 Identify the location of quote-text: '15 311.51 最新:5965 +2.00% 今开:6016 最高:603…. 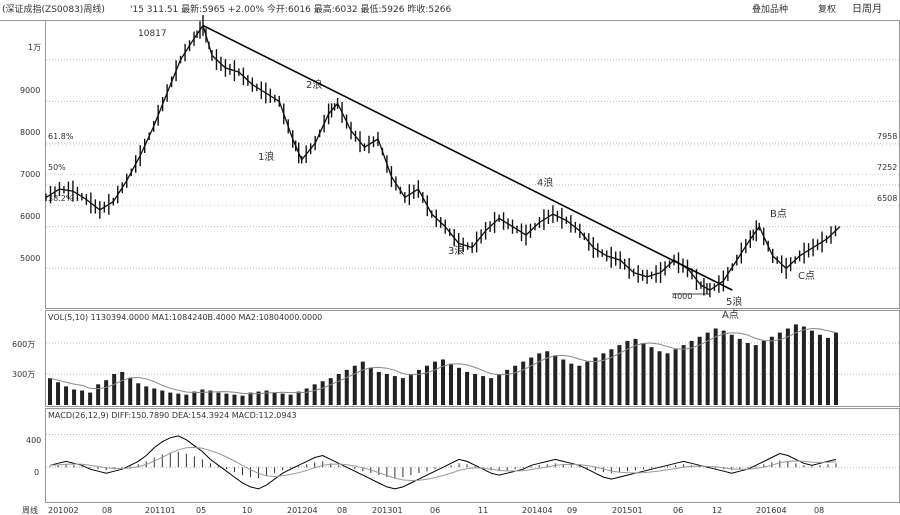
(291, 9).